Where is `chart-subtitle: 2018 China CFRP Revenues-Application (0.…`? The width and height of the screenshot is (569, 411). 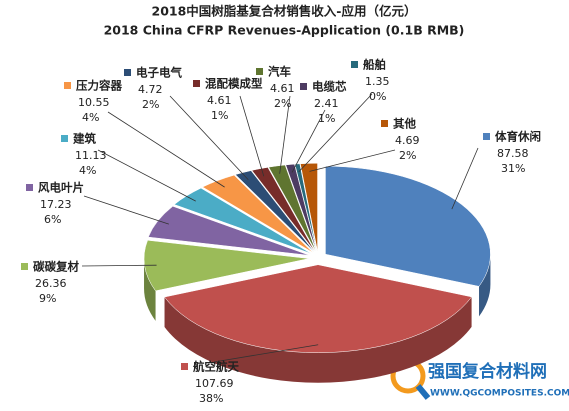 chart-subtitle: 2018 China CFRP Revenues-Application (0.… is located at coordinates (284, 30).